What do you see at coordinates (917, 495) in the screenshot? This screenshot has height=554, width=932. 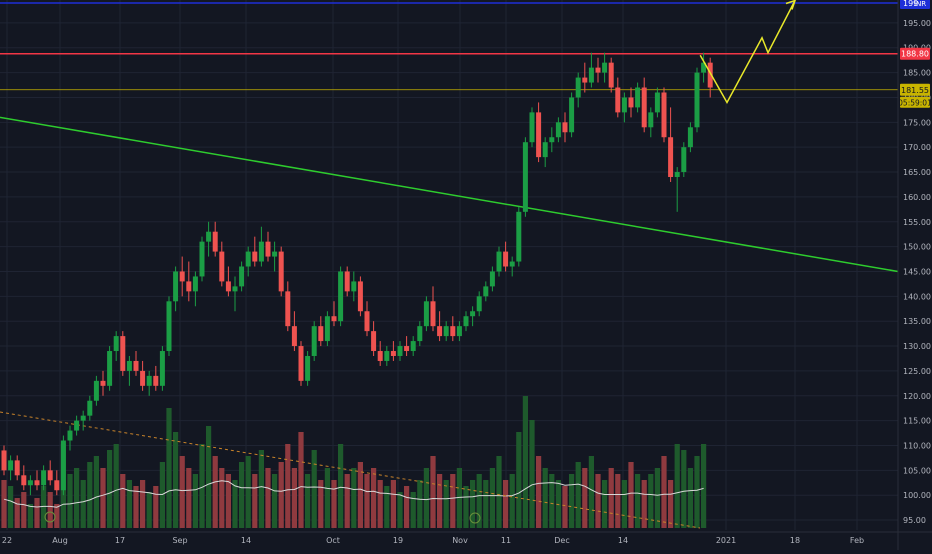 I see `y-tick-label: 100.00` at bounding box center [917, 495].